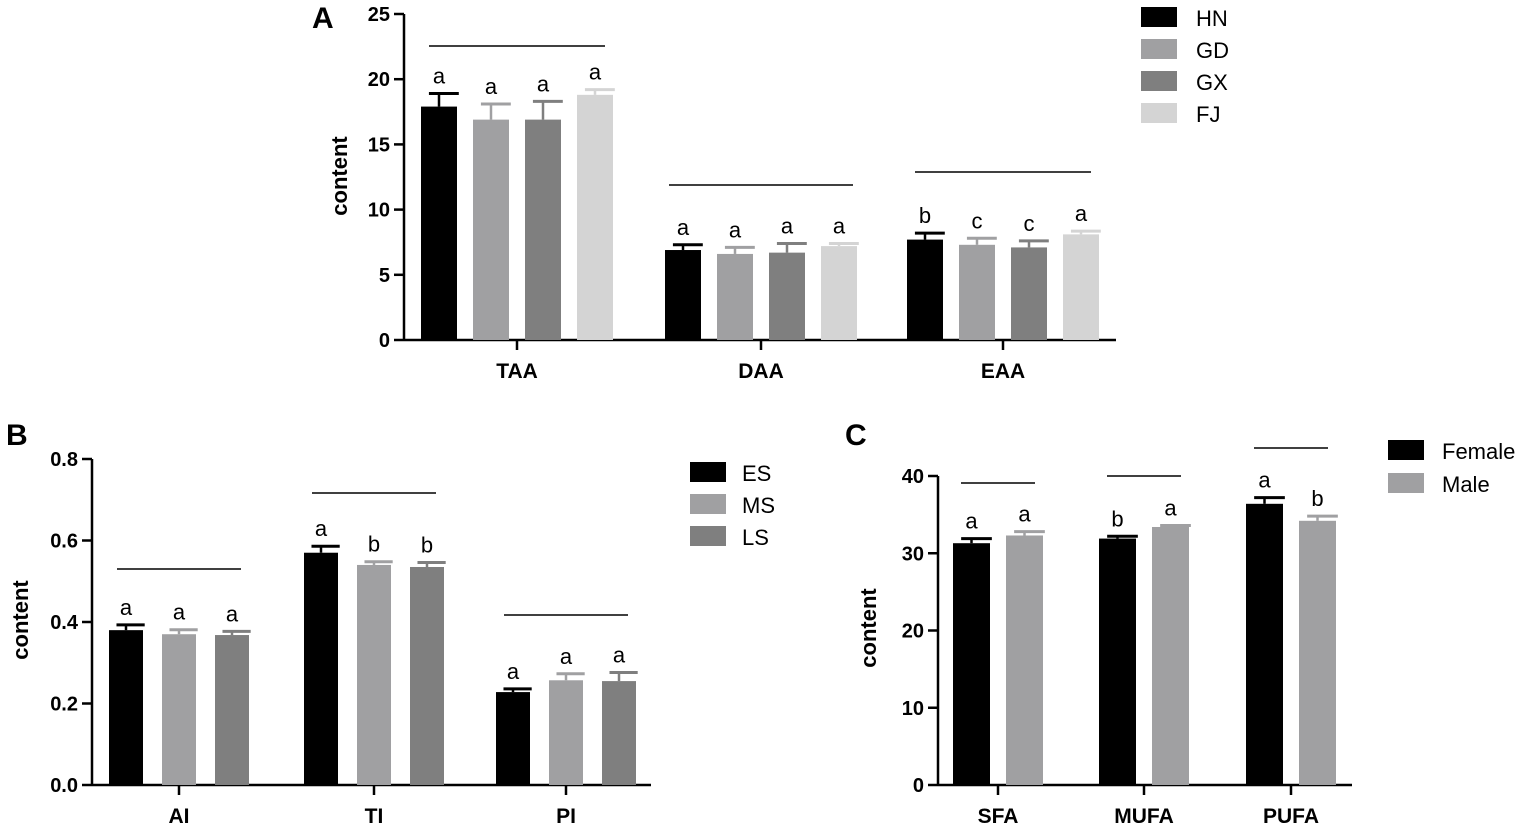  What do you see at coordinates (374, 674) in the screenshot?
I see `panel-b-bar-ms-ti` at bounding box center [374, 674].